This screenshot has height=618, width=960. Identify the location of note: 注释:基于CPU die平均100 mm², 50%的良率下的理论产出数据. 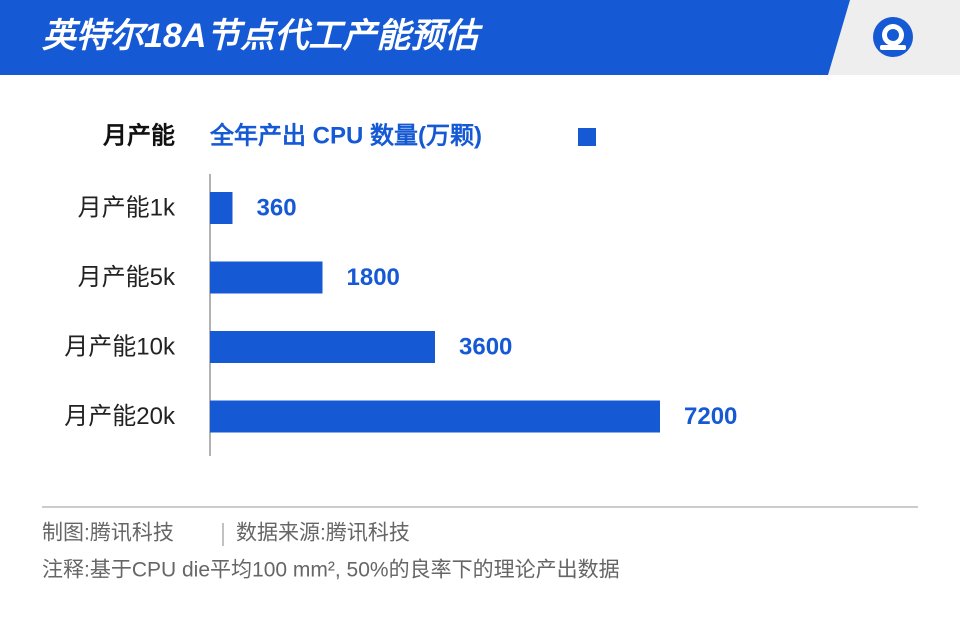
(331, 570).